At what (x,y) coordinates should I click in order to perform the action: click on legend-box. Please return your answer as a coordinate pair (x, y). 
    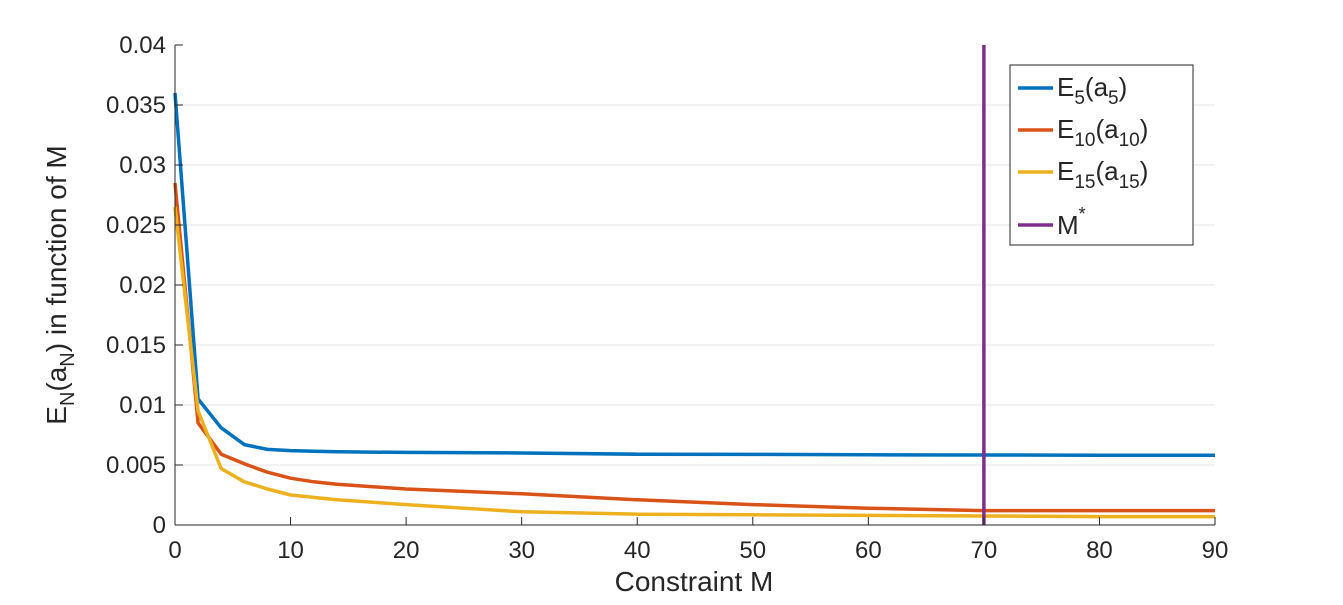
    Looking at the image, I should click on (1101, 155).